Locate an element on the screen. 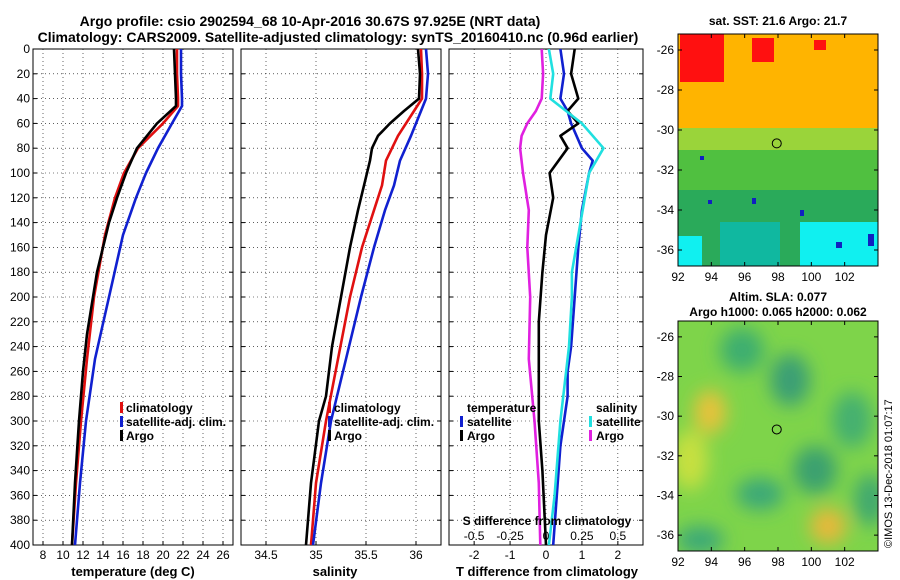  x-tick-label: 18 is located at coordinates (143, 555).